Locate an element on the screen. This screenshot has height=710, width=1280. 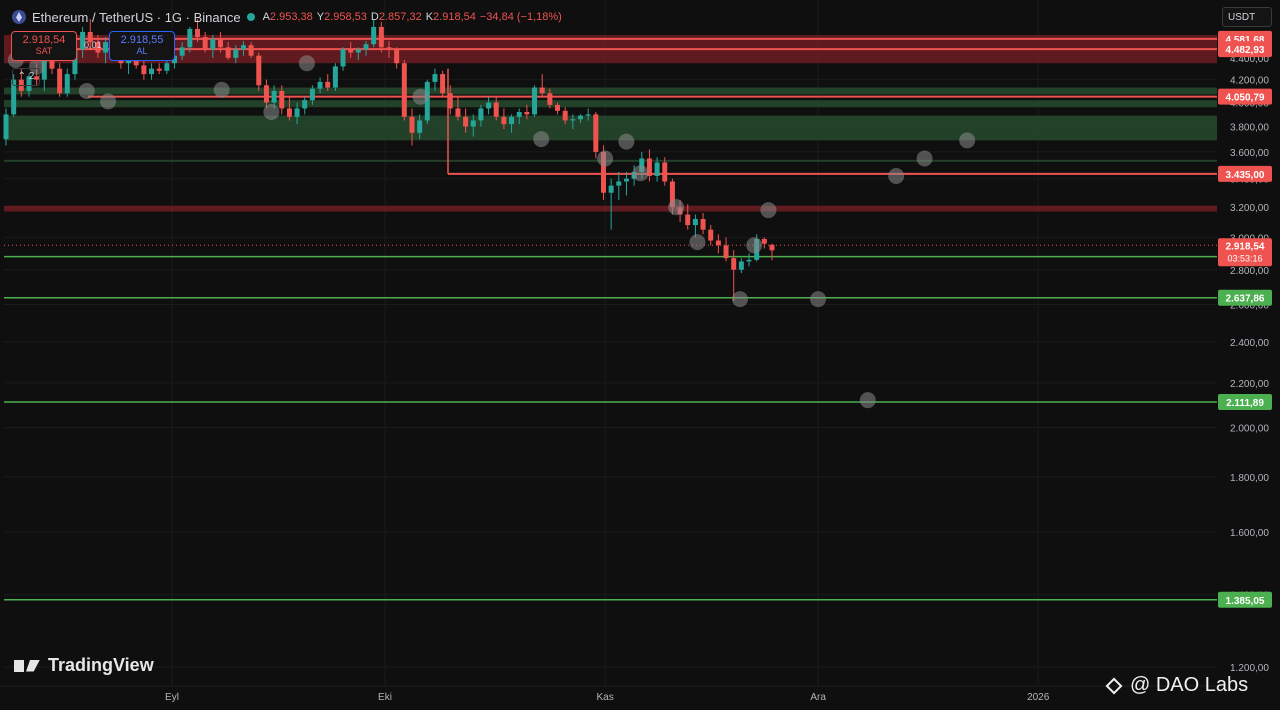
ohlc-close: K2.918,54 is located at coordinates (450, 17).